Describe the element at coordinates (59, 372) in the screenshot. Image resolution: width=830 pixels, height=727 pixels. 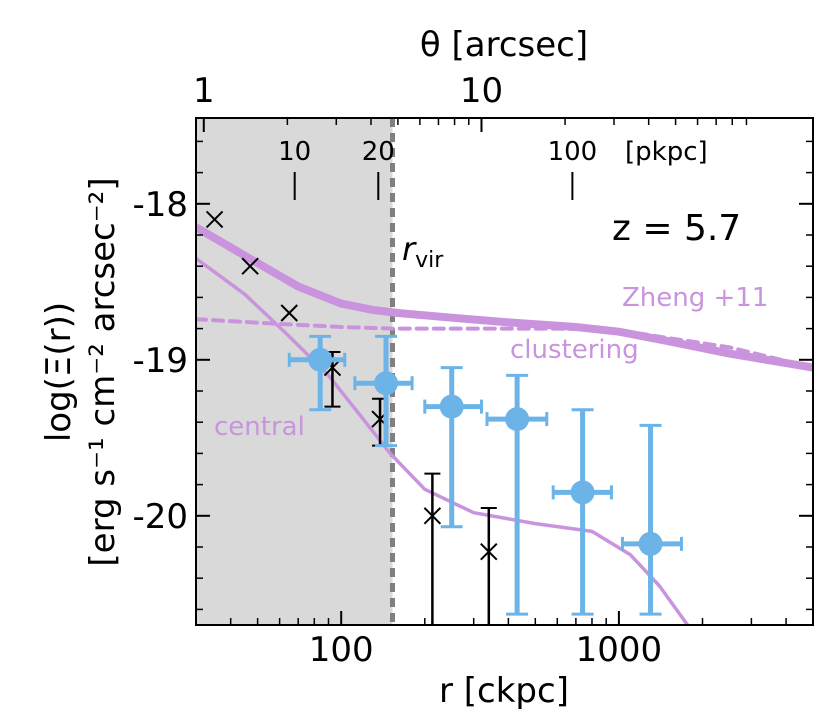
I see `y-axis-label-line1: log(Ξ(r))` at that location.